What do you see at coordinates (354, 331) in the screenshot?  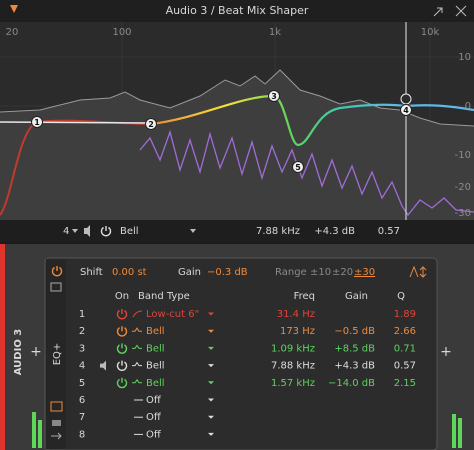 I see `band-gain: −0.5 dB` at bounding box center [354, 331].